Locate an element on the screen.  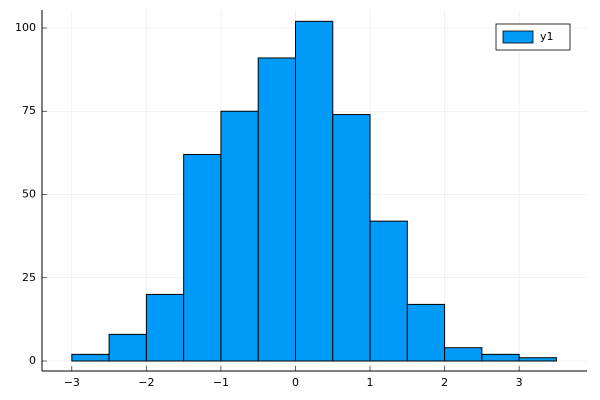
x-tick-label: 2 is located at coordinates (444, 382).